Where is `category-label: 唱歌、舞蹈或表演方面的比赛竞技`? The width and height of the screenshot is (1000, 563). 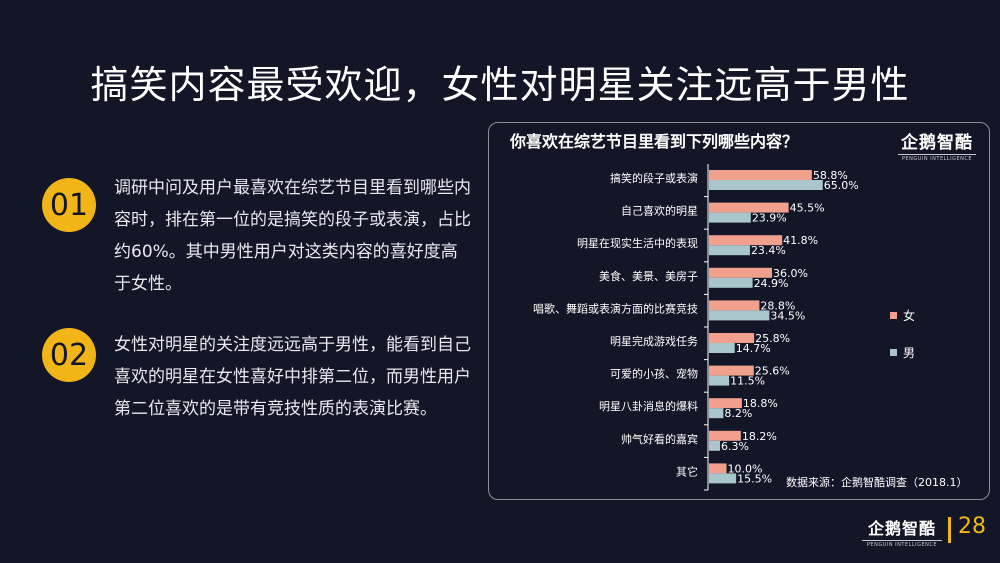
category-label: 唱歌、舞蹈或表演方面的比赛竞技 is located at coordinates (615, 308).